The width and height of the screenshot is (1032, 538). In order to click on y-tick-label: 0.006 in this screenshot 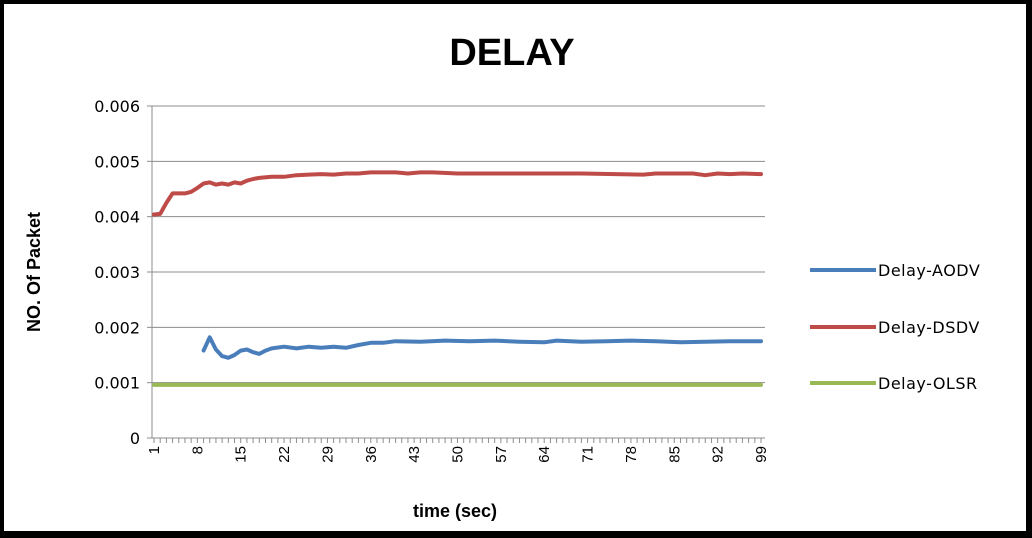, I will do `click(117, 106)`.